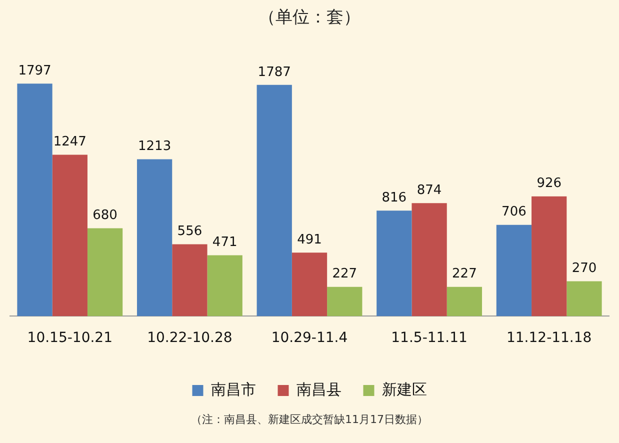  I want to click on data-label: 816, so click(394, 198).